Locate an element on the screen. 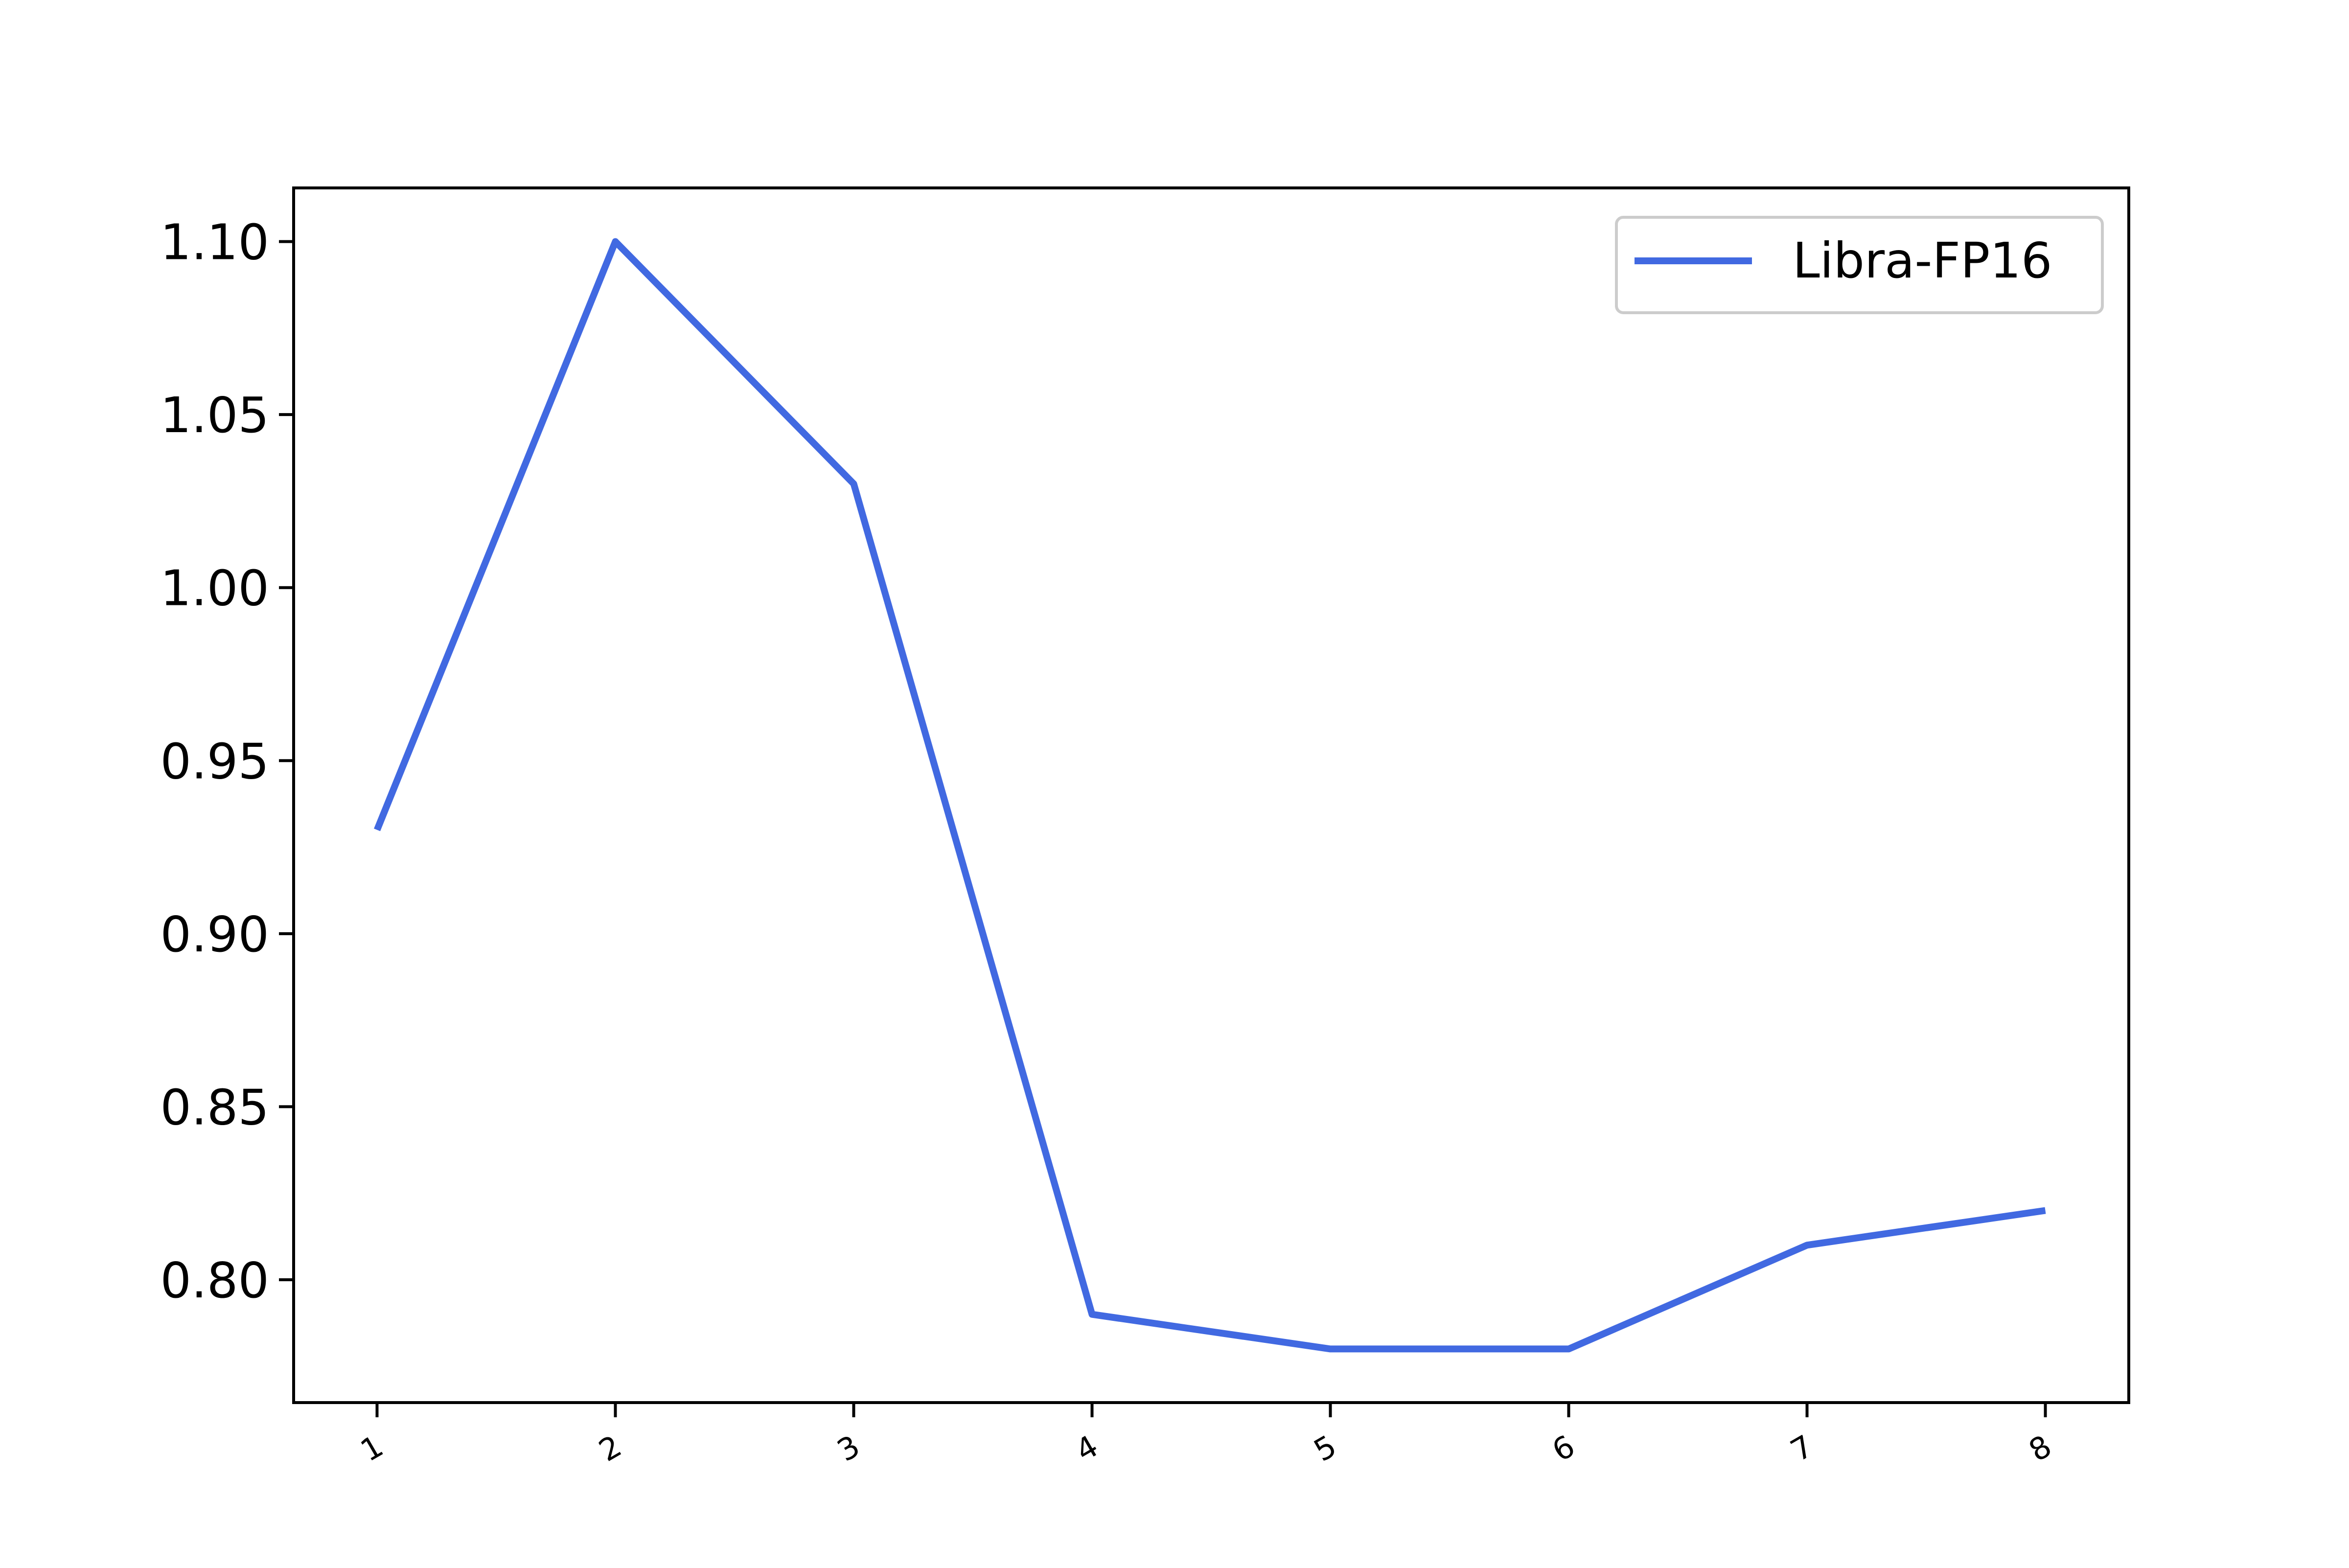 This screenshot has height=1568, width=2349. y-tick-label: 1.05 is located at coordinates (214, 415).